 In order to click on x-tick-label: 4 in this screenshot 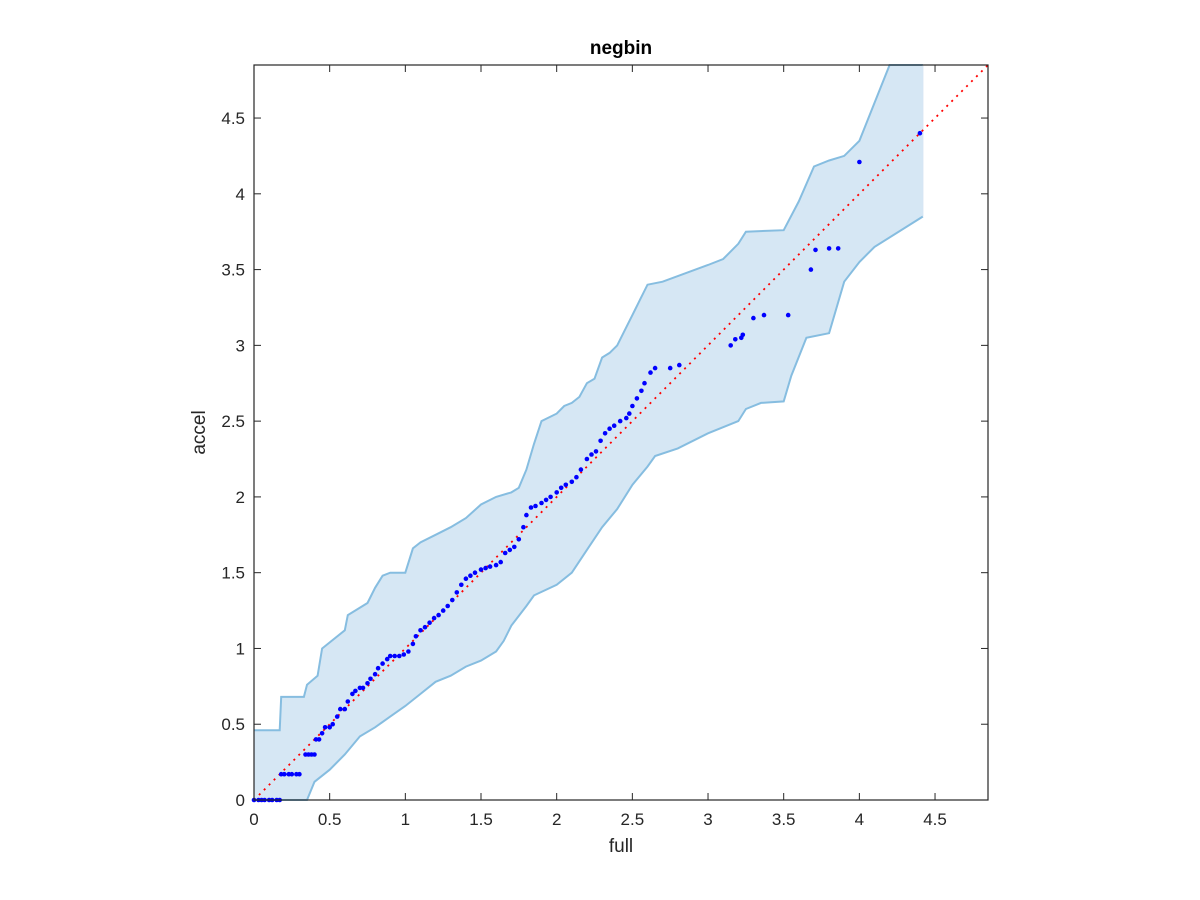, I will do `click(859, 819)`.